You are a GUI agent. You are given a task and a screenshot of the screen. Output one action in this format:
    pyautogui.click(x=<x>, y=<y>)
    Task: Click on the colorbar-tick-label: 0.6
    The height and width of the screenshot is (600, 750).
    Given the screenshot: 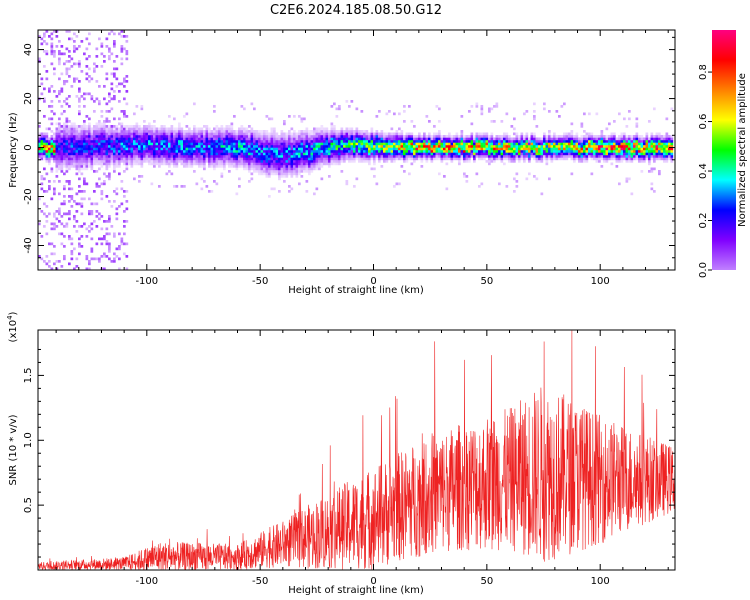 What is the action you would take?
    pyautogui.click(x=703, y=122)
    